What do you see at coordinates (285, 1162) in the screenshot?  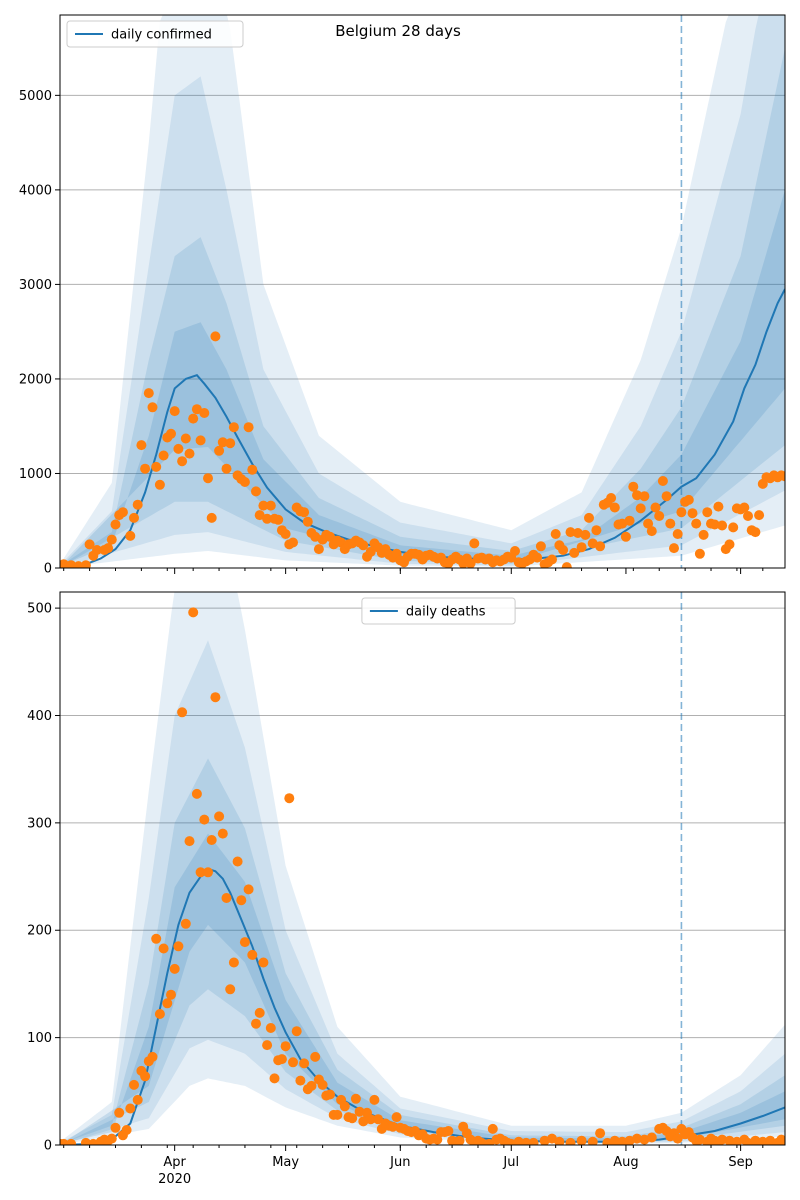 I see `x-tick-label: May` at bounding box center [285, 1162].